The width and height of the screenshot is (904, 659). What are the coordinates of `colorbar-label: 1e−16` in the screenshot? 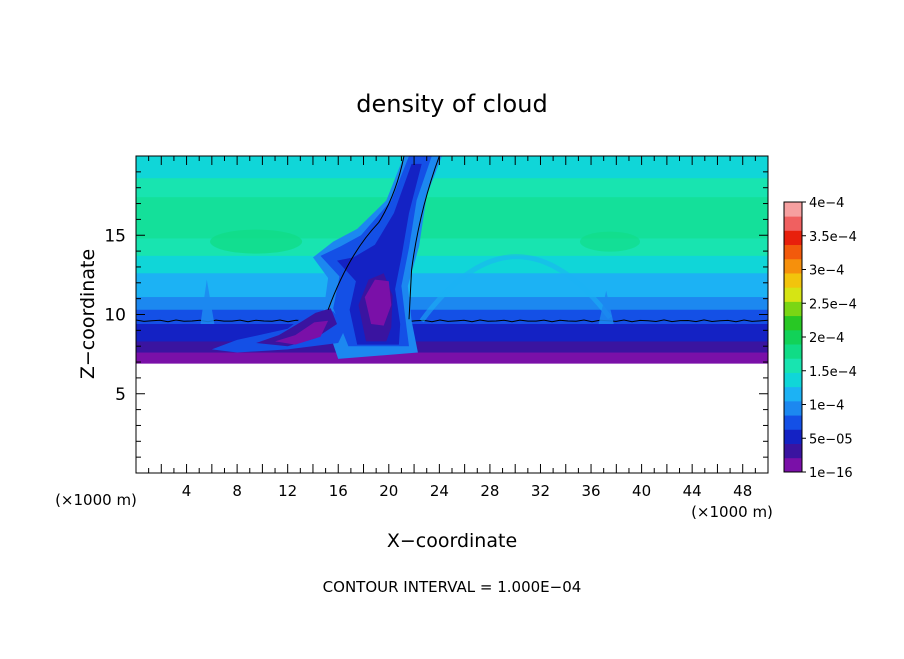 It's located at (831, 473).